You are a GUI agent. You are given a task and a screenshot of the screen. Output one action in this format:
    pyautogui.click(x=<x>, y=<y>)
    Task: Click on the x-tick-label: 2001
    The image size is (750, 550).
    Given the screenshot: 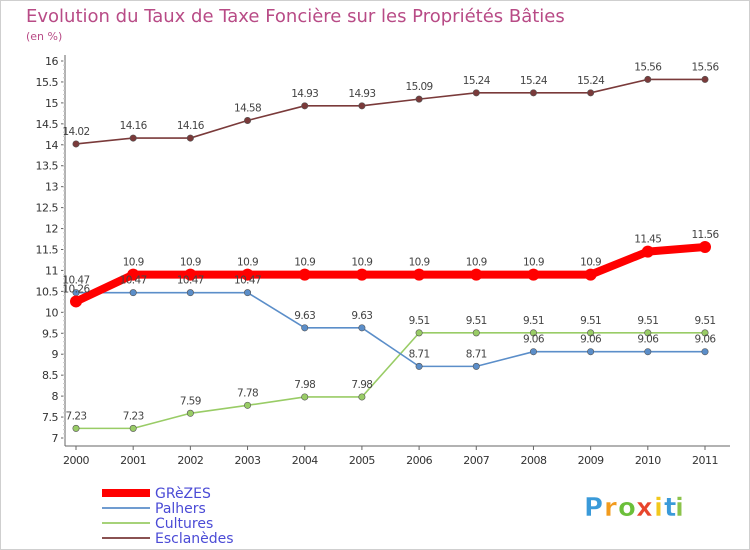 What is the action you would take?
    pyautogui.click(x=133, y=460)
    